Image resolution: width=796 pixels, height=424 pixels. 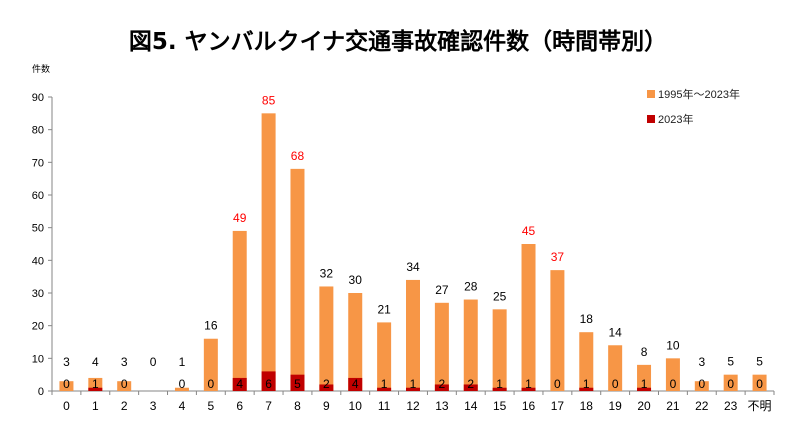 What do you see at coordinates (239, 406) in the screenshot?
I see `x-tick-label: 6` at bounding box center [239, 406].